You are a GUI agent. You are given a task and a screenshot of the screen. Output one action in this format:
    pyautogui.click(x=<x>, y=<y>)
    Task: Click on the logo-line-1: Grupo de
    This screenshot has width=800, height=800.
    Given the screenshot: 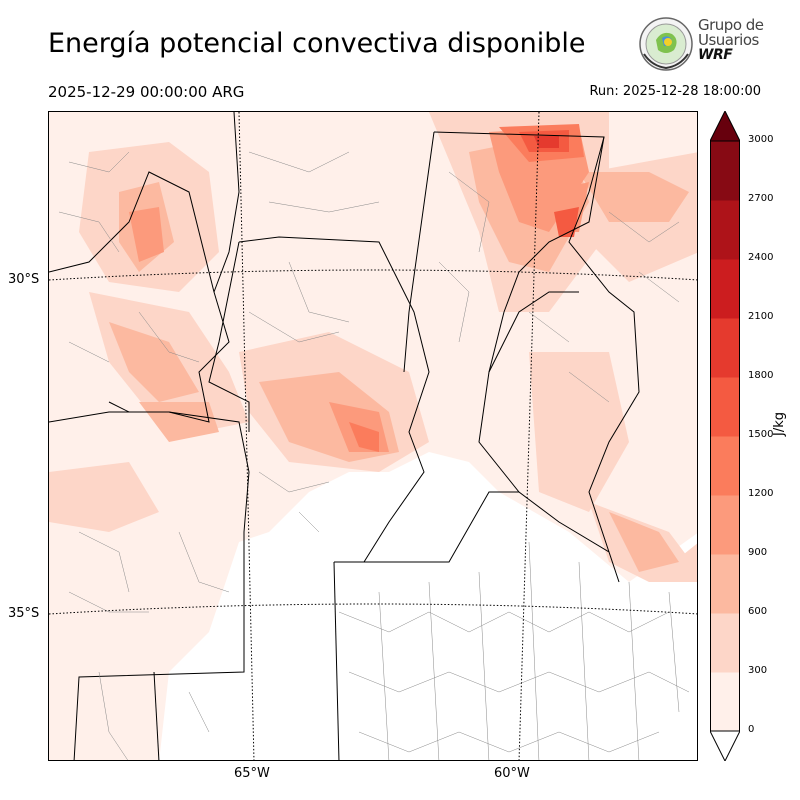 What is the action you would take?
    pyautogui.click(x=731, y=25)
    